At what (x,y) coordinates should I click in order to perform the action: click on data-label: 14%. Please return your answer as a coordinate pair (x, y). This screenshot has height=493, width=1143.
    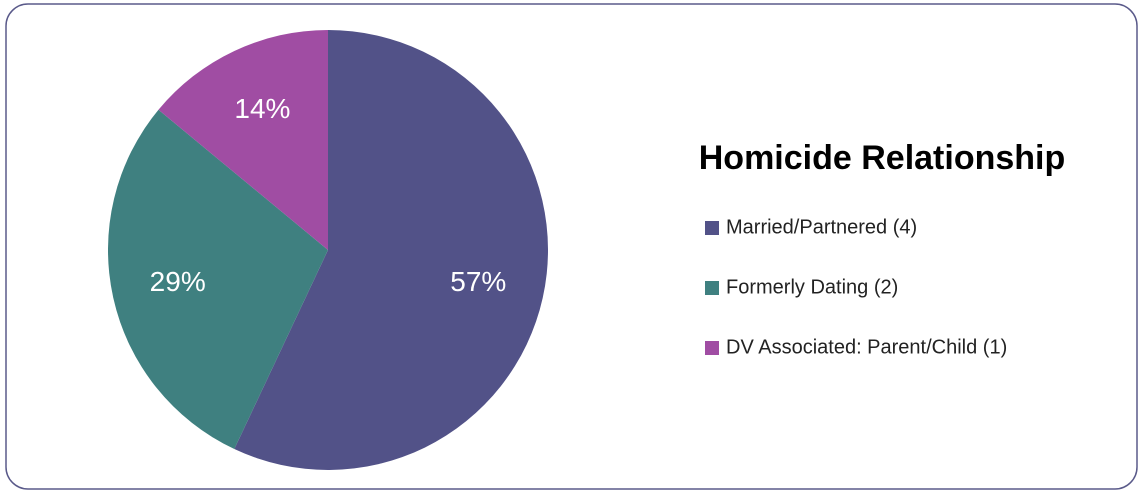
    Looking at the image, I should click on (262, 108).